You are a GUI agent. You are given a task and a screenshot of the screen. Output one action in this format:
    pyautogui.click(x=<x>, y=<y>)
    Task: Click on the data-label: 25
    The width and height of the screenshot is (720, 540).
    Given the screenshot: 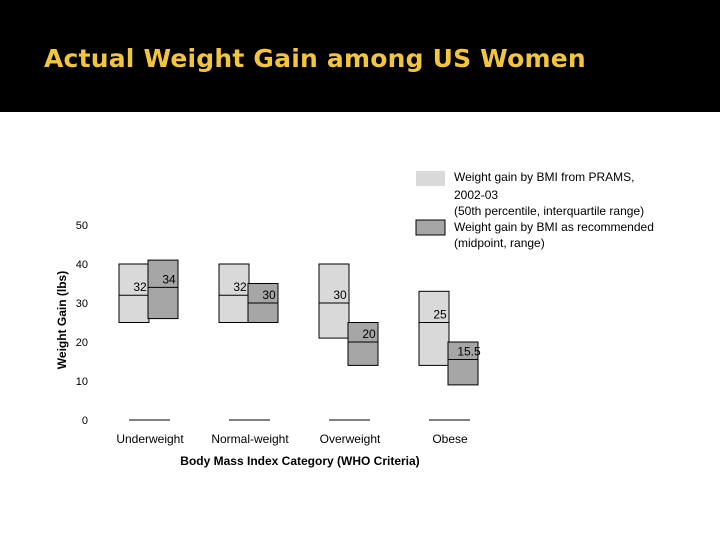 What is the action you would take?
    pyautogui.click(x=440, y=315)
    